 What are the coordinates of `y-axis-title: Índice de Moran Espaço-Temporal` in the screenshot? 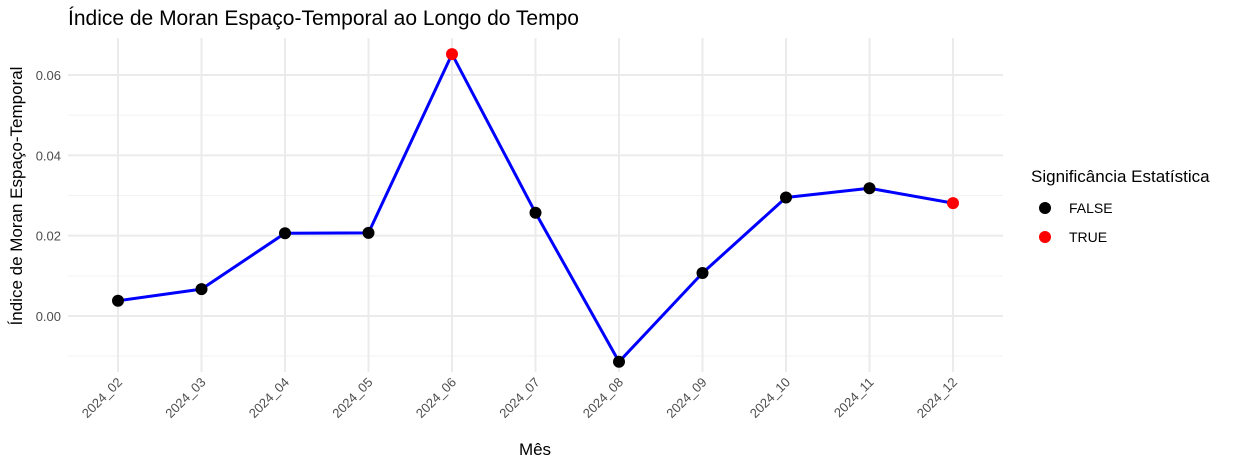 It's located at (16, 196).